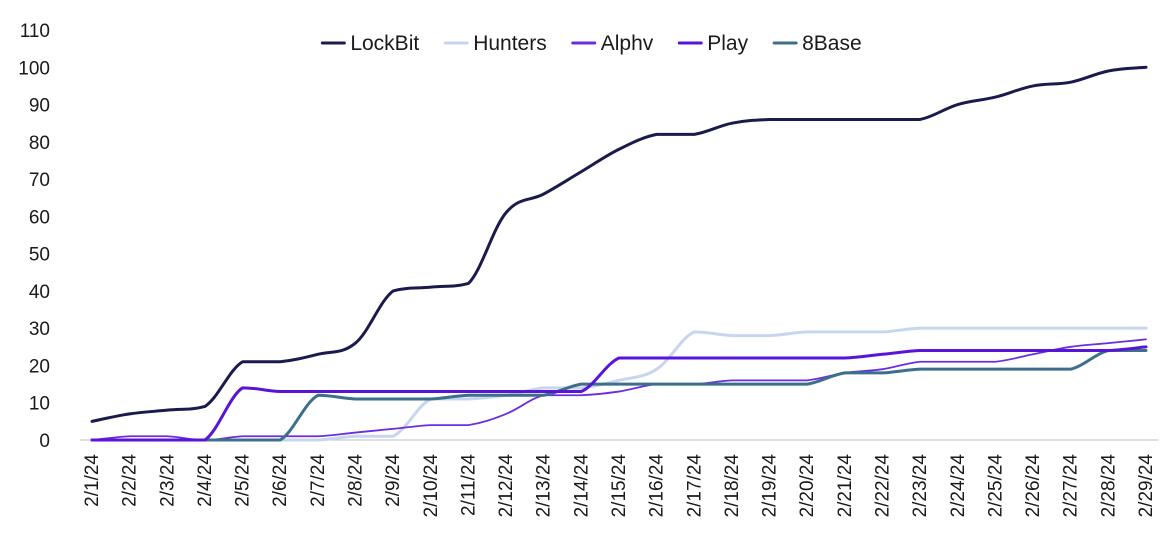  I want to click on y-tick-label: 100, so click(34, 68).